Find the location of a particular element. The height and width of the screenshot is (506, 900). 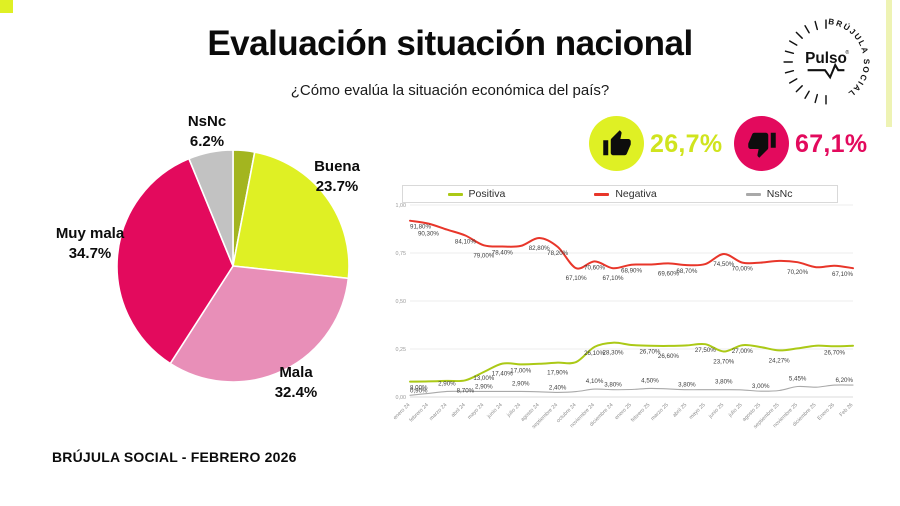

data-label-negativa: 78,20% is located at coordinates (557, 253).